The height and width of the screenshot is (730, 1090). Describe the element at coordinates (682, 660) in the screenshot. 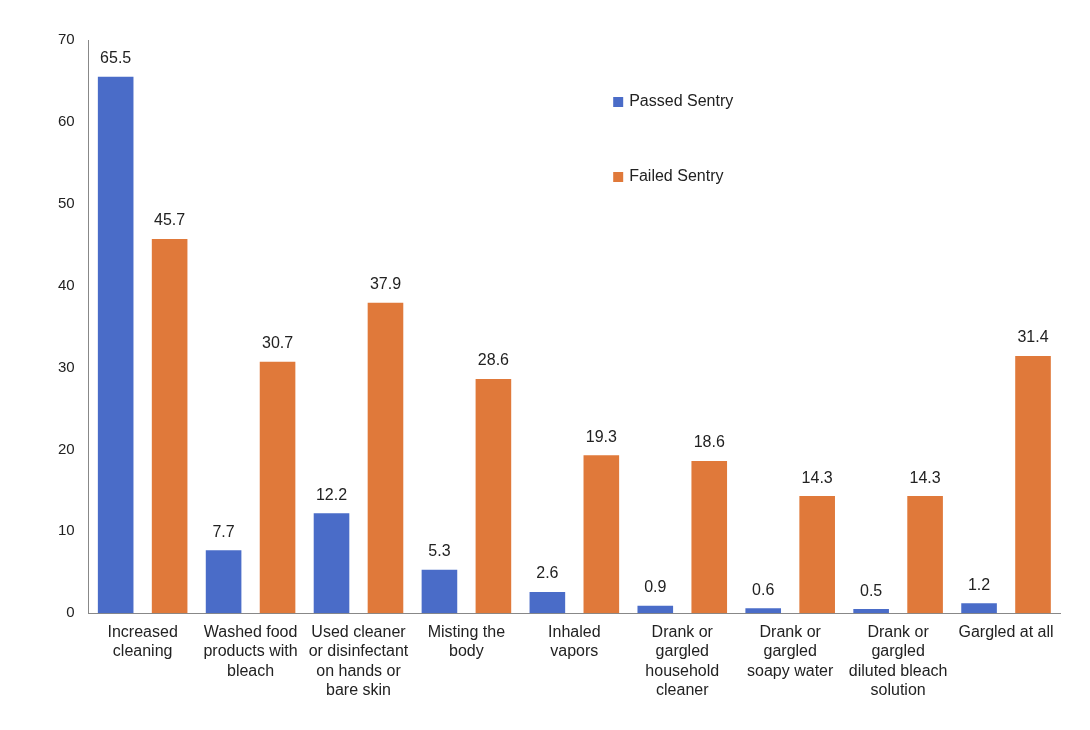

I see `x-tick-label: Drank or gargled household cleaner` at that location.